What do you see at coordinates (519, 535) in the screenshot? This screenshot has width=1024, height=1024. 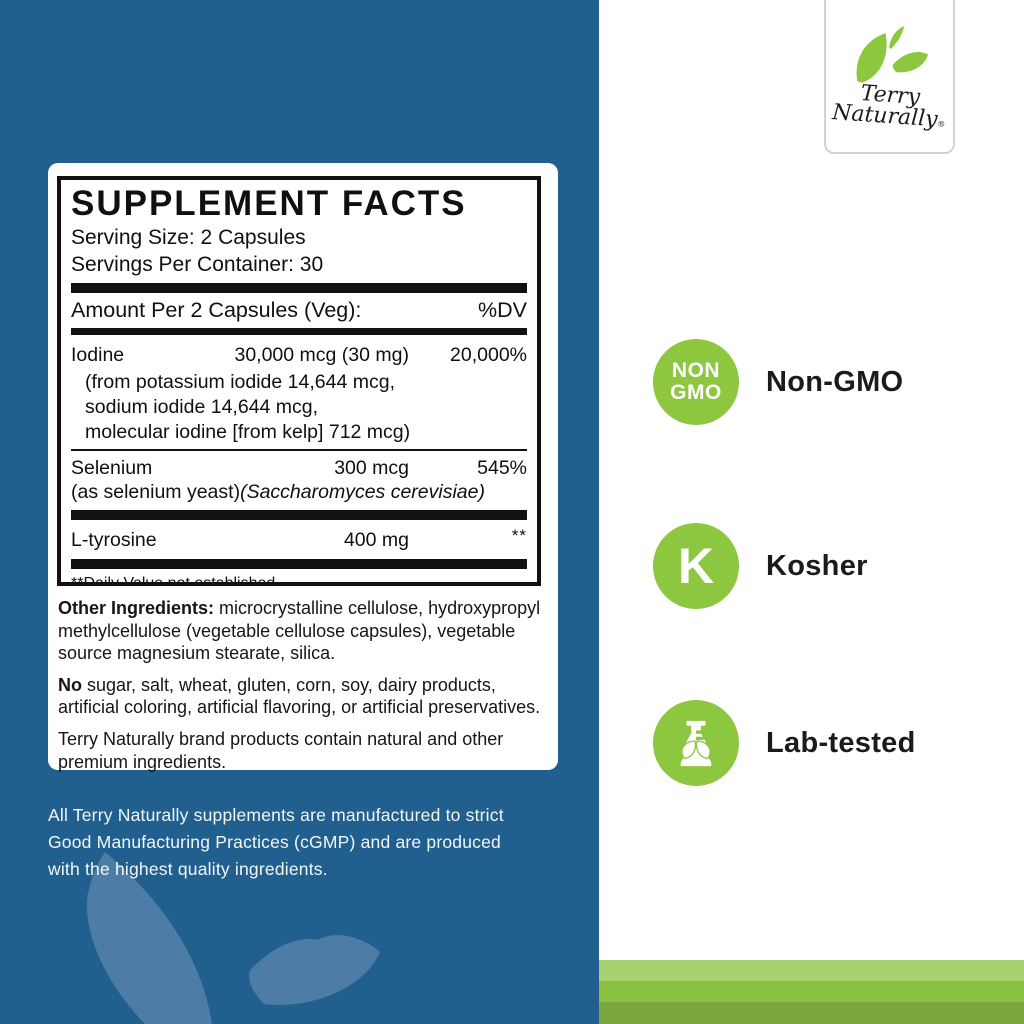 I see `nutrient-dv: **` at bounding box center [519, 535].